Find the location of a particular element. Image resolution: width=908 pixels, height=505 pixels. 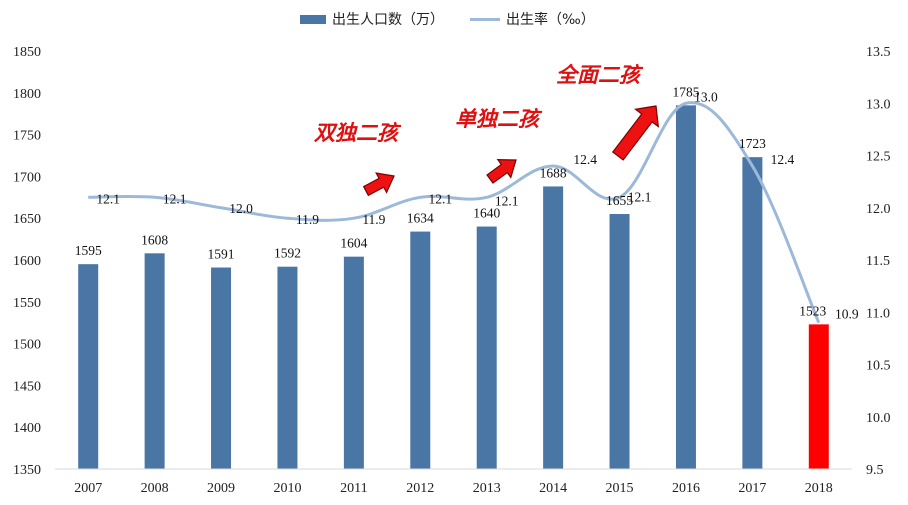

x-tick-label: 2008 is located at coordinates (155, 488).